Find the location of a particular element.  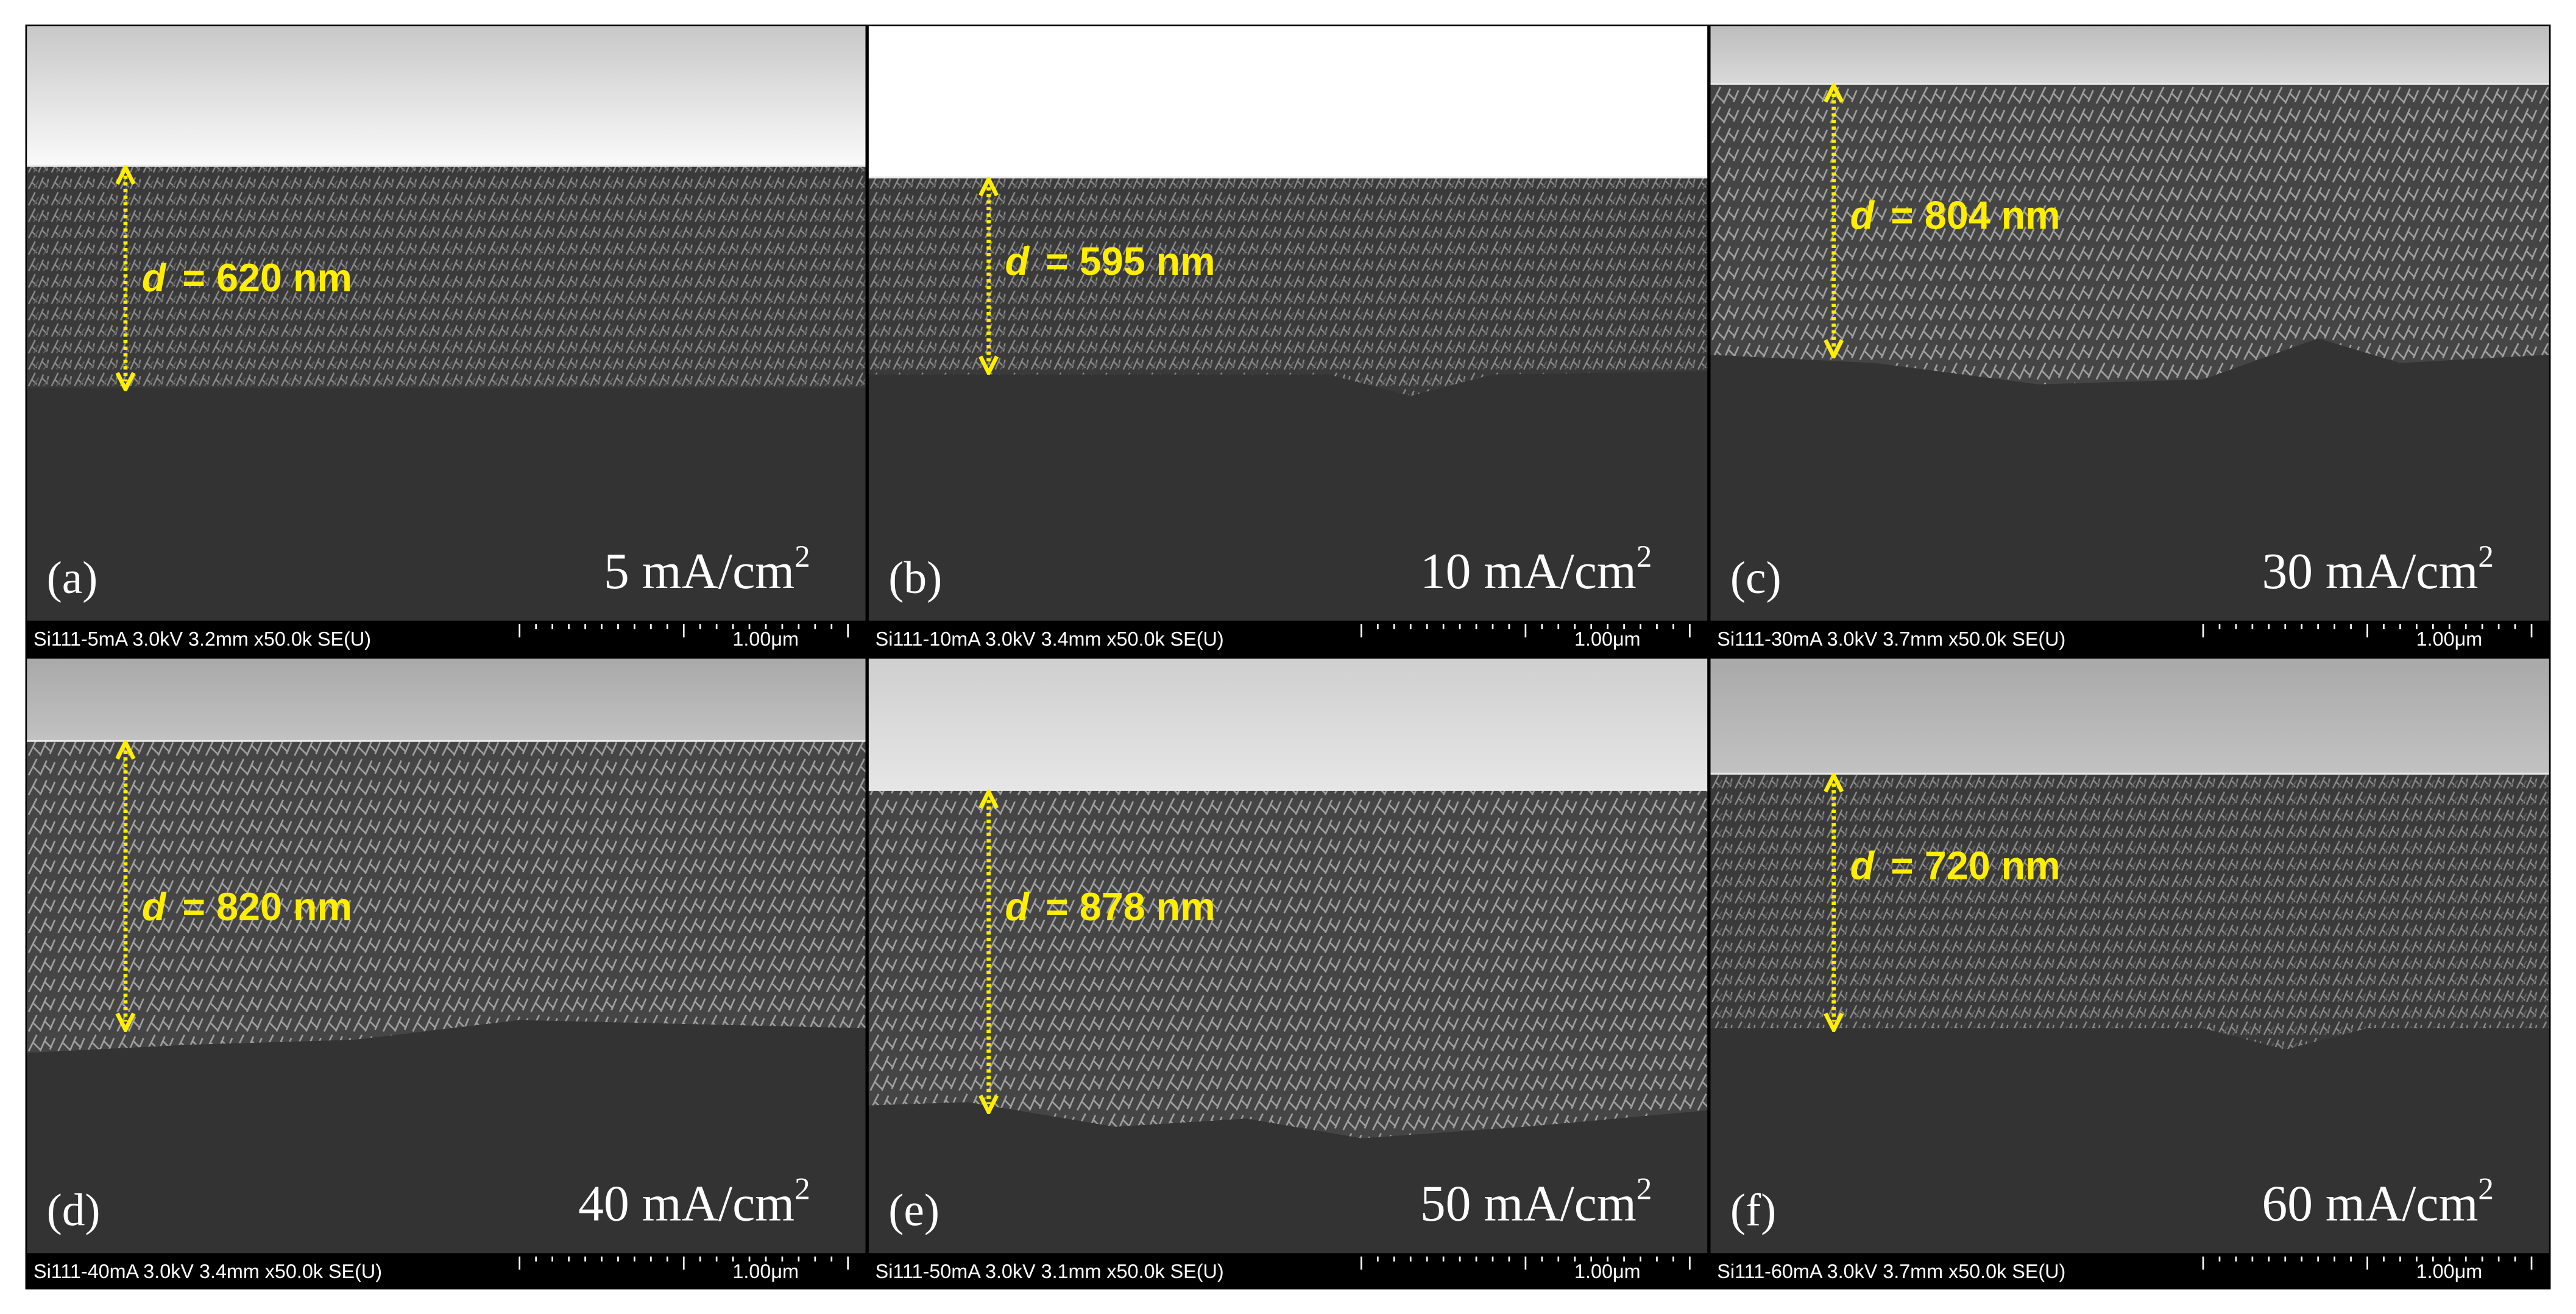

thickness-value: = 620 nm is located at coordinates (267, 277).